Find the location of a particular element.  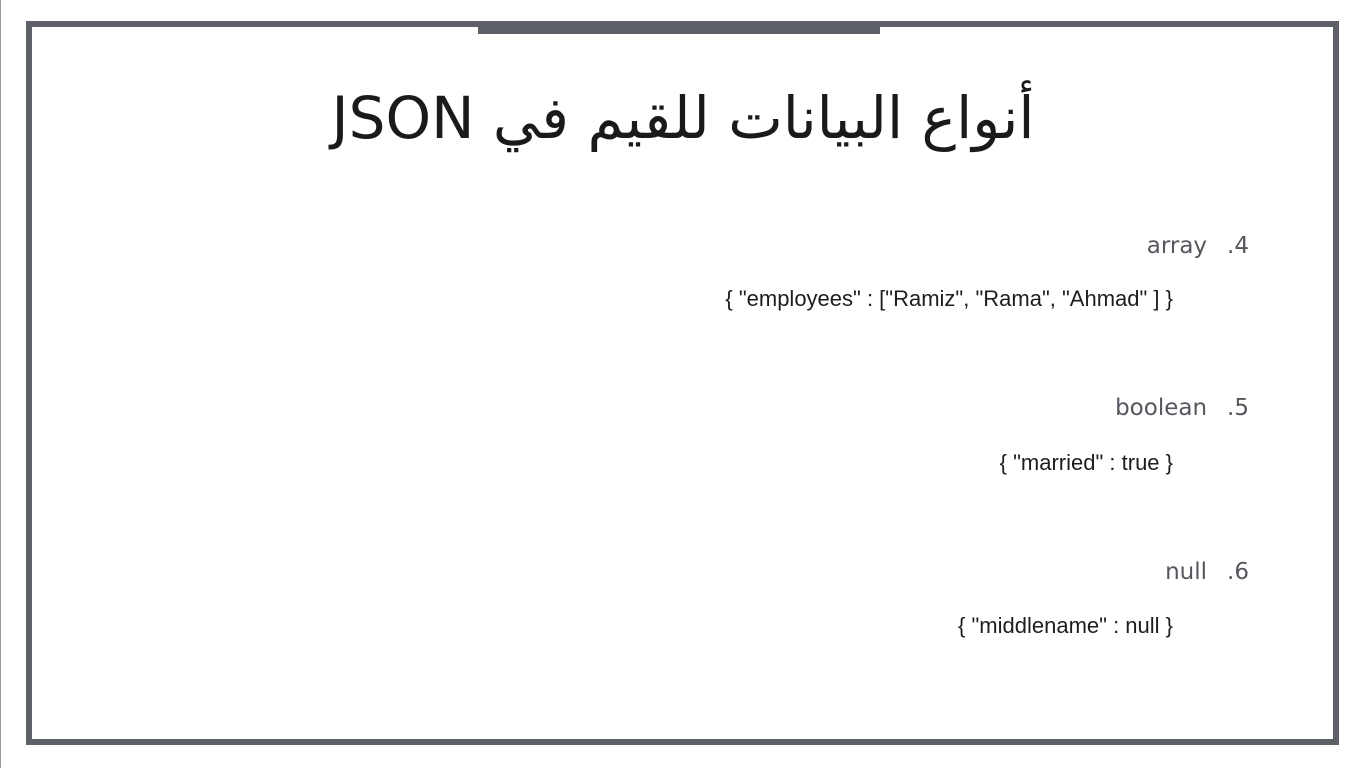

item-type-label: null is located at coordinates (1186, 572).